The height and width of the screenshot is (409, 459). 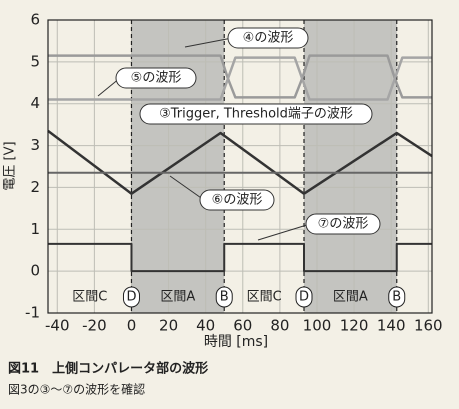 What do you see at coordinates (35, 187) in the screenshot?
I see `y-tick-label: 2` at bounding box center [35, 187].